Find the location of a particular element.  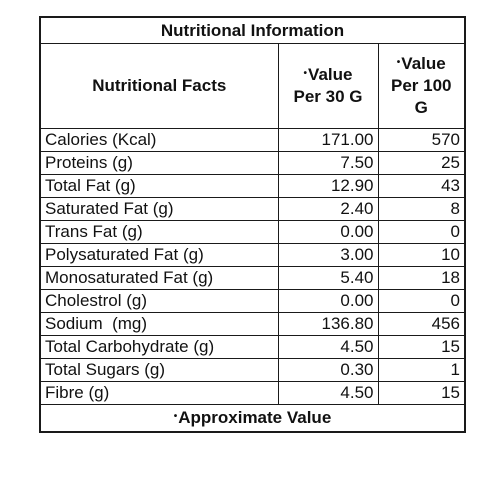

row-value-per-30g: 5.40 is located at coordinates (328, 278).